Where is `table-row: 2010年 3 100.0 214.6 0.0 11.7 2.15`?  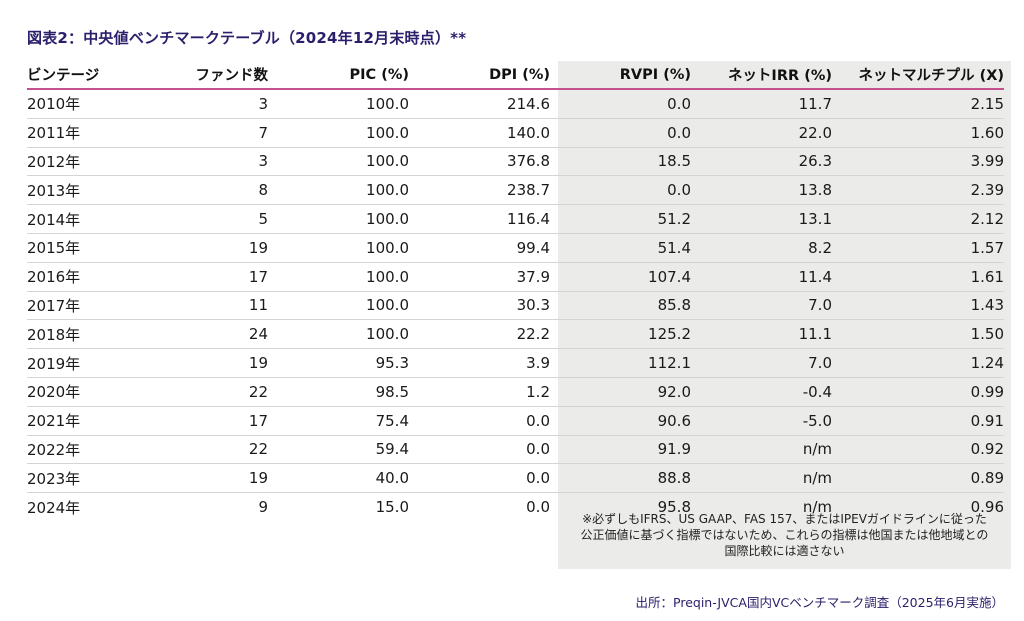 table-row: 2010年 3 100.0 214.6 0.0 11.7 2.15 is located at coordinates (515, 104).